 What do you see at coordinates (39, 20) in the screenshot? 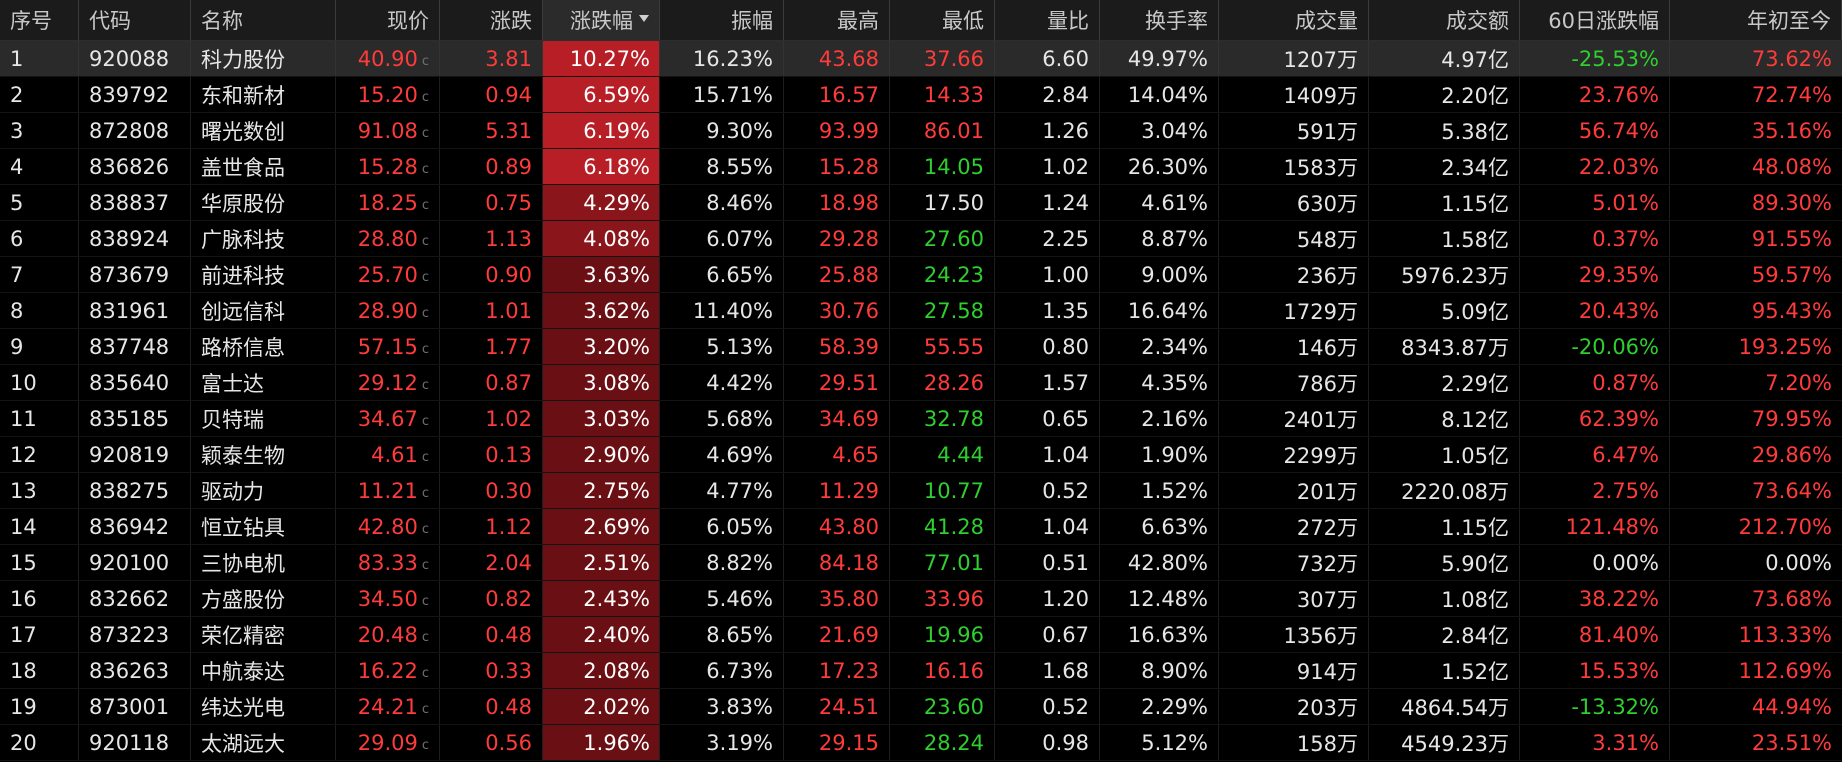
I see `header-seq: 序号` at bounding box center [39, 20].